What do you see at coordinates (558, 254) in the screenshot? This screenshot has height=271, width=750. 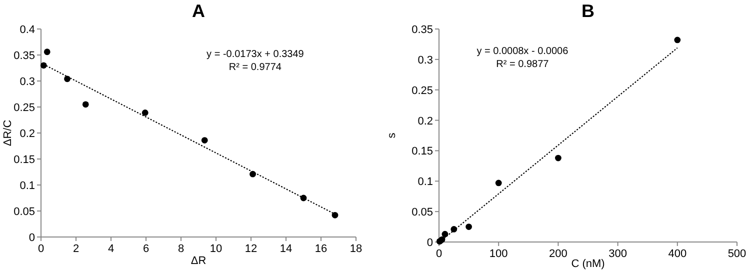 I see `x-tick-label: 200` at bounding box center [558, 254].